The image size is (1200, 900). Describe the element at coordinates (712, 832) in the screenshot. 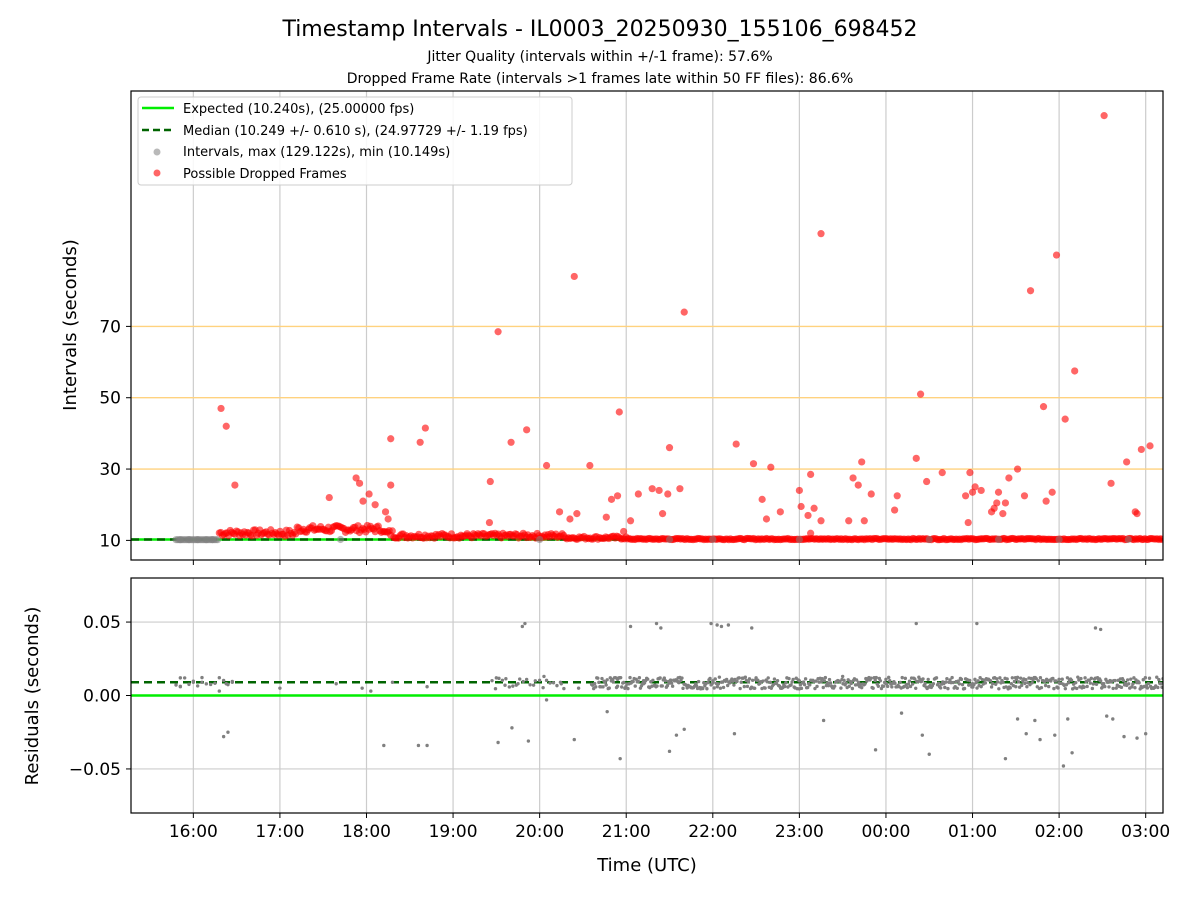

I see `x-tick-label: 22:00` at that location.